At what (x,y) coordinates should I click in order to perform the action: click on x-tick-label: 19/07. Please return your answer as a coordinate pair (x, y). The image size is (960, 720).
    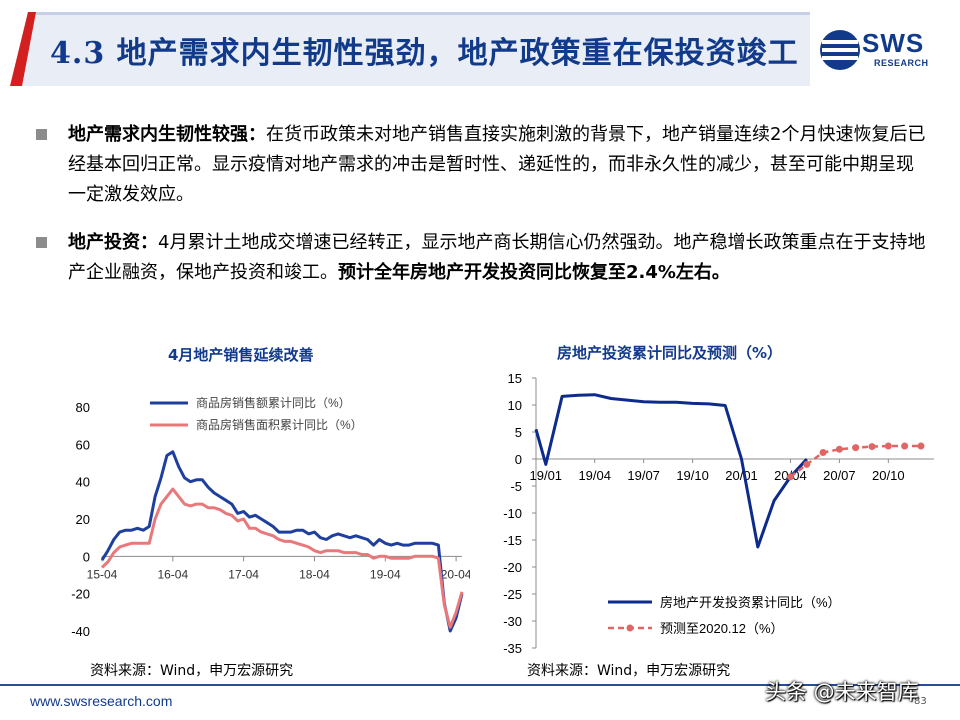
    Looking at the image, I should click on (643, 475).